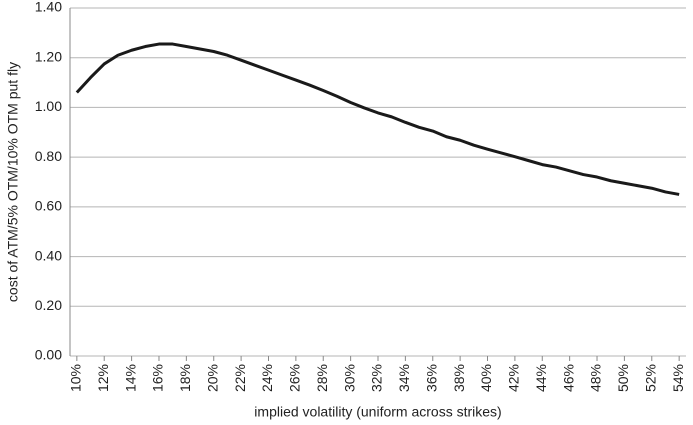  What do you see at coordinates (48, 106) in the screenshot?
I see `y-tick-label: 1.00` at bounding box center [48, 106].